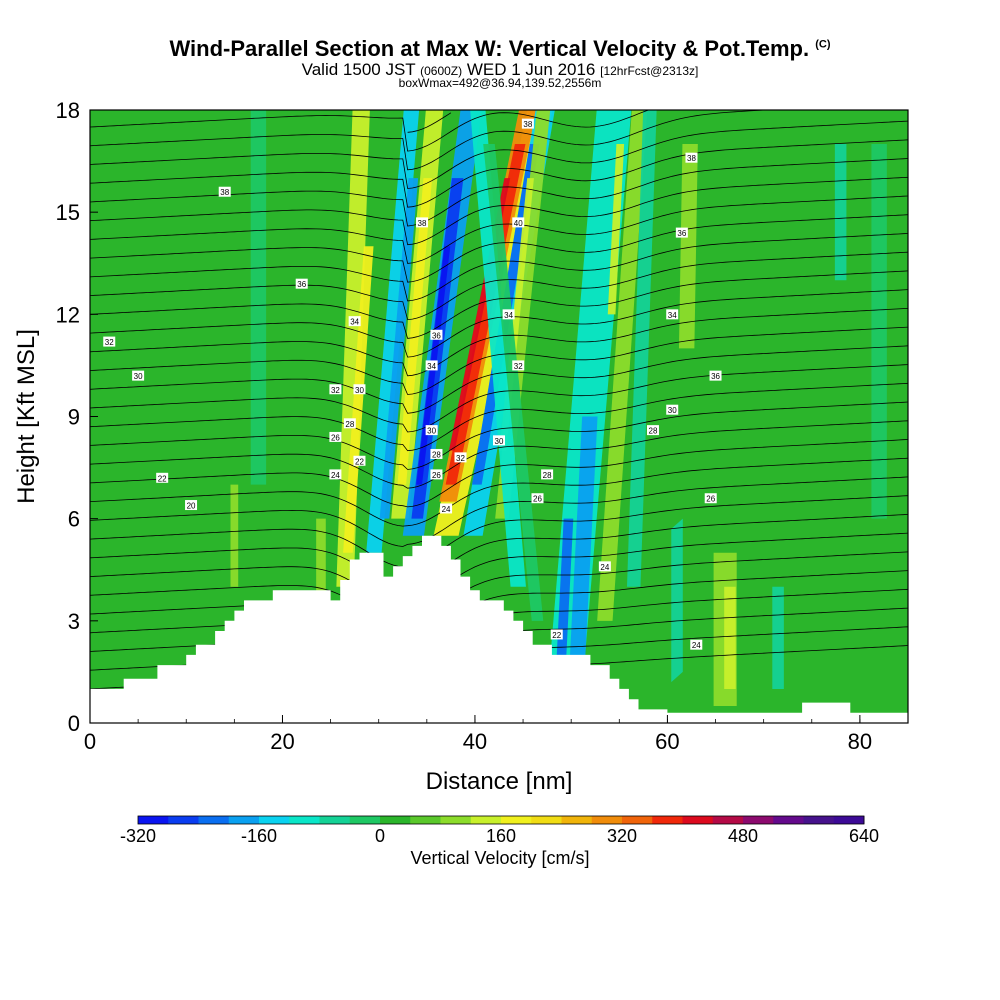 This screenshot has height=1000, width=1000. Describe the element at coordinates (138, 836) in the screenshot. I see `colorbar-tick-label: -320` at that location.